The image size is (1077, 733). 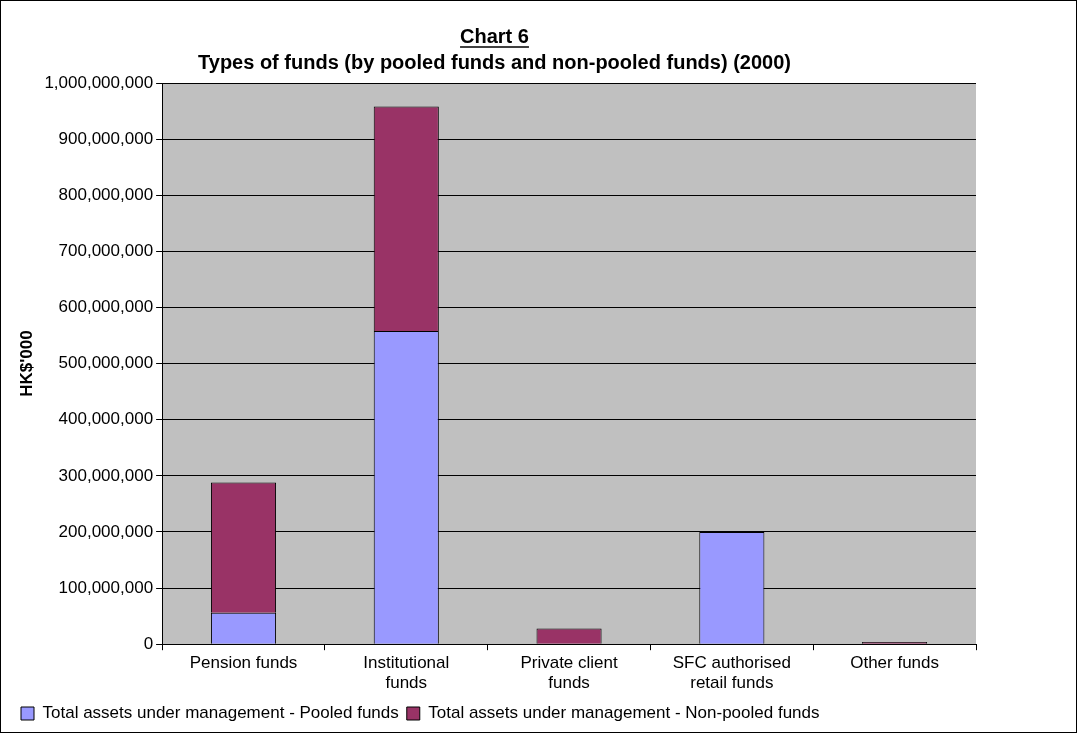 I want to click on x-tick-label: SFC authorised retail funds, so click(x=731, y=673).